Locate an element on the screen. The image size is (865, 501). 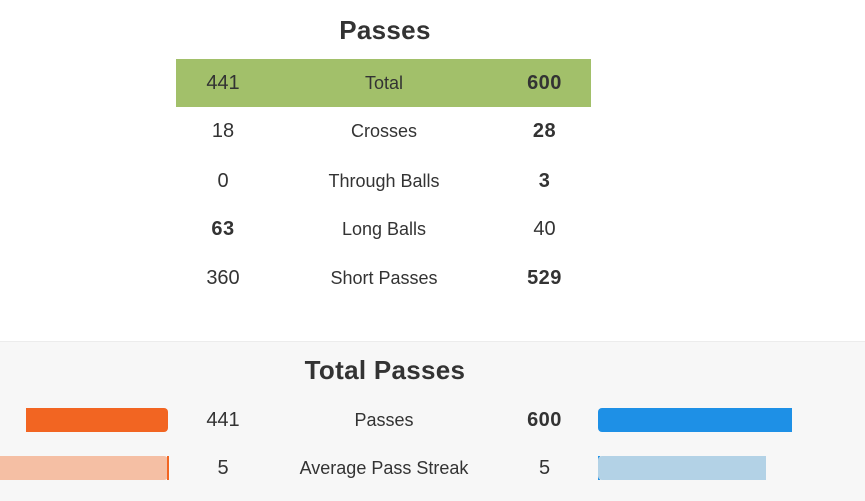
stat-label: Through Balls is located at coordinates (384, 181).